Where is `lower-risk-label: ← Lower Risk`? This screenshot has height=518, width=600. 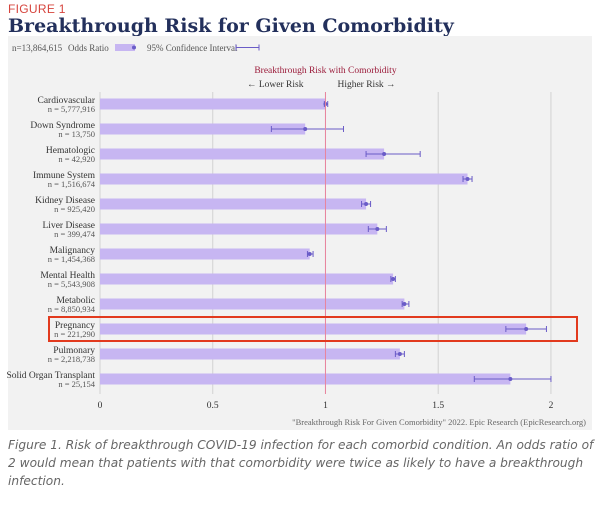 lower-risk-label: ← Lower Risk is located at coordinates (275, 85).